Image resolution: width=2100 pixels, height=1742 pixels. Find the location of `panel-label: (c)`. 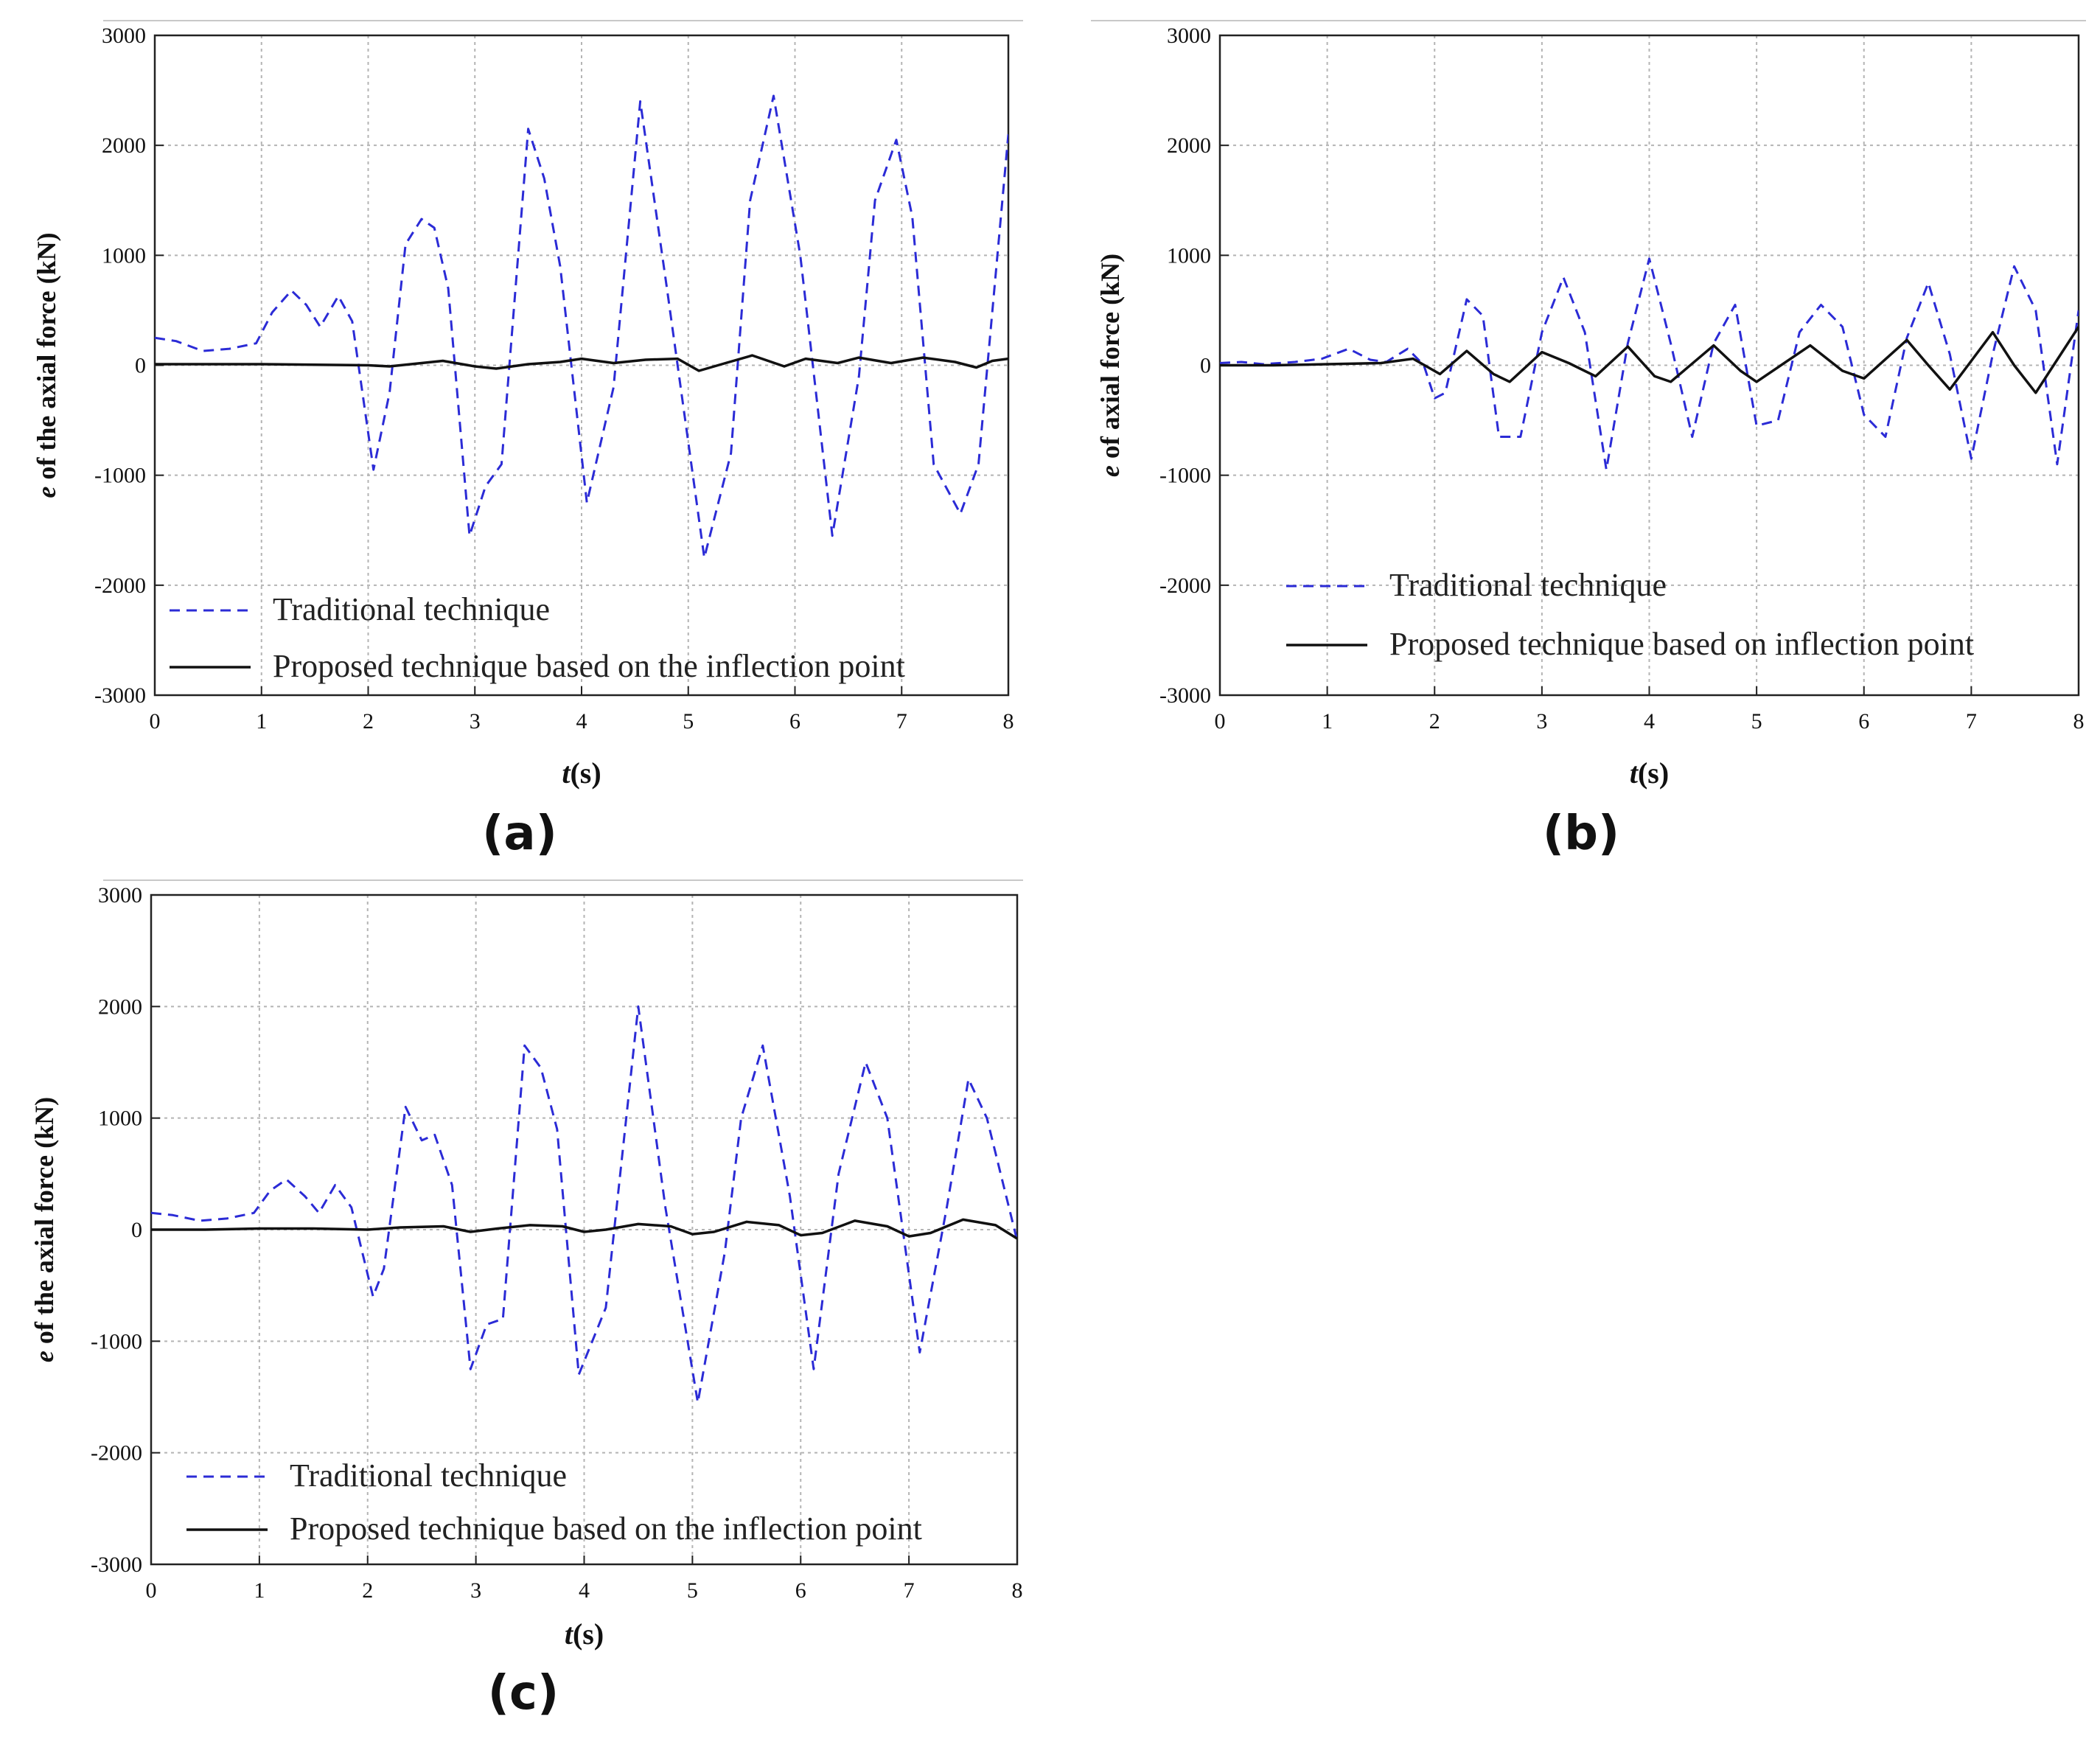

panel-label: (c) is located at coordinates (523, 1694).